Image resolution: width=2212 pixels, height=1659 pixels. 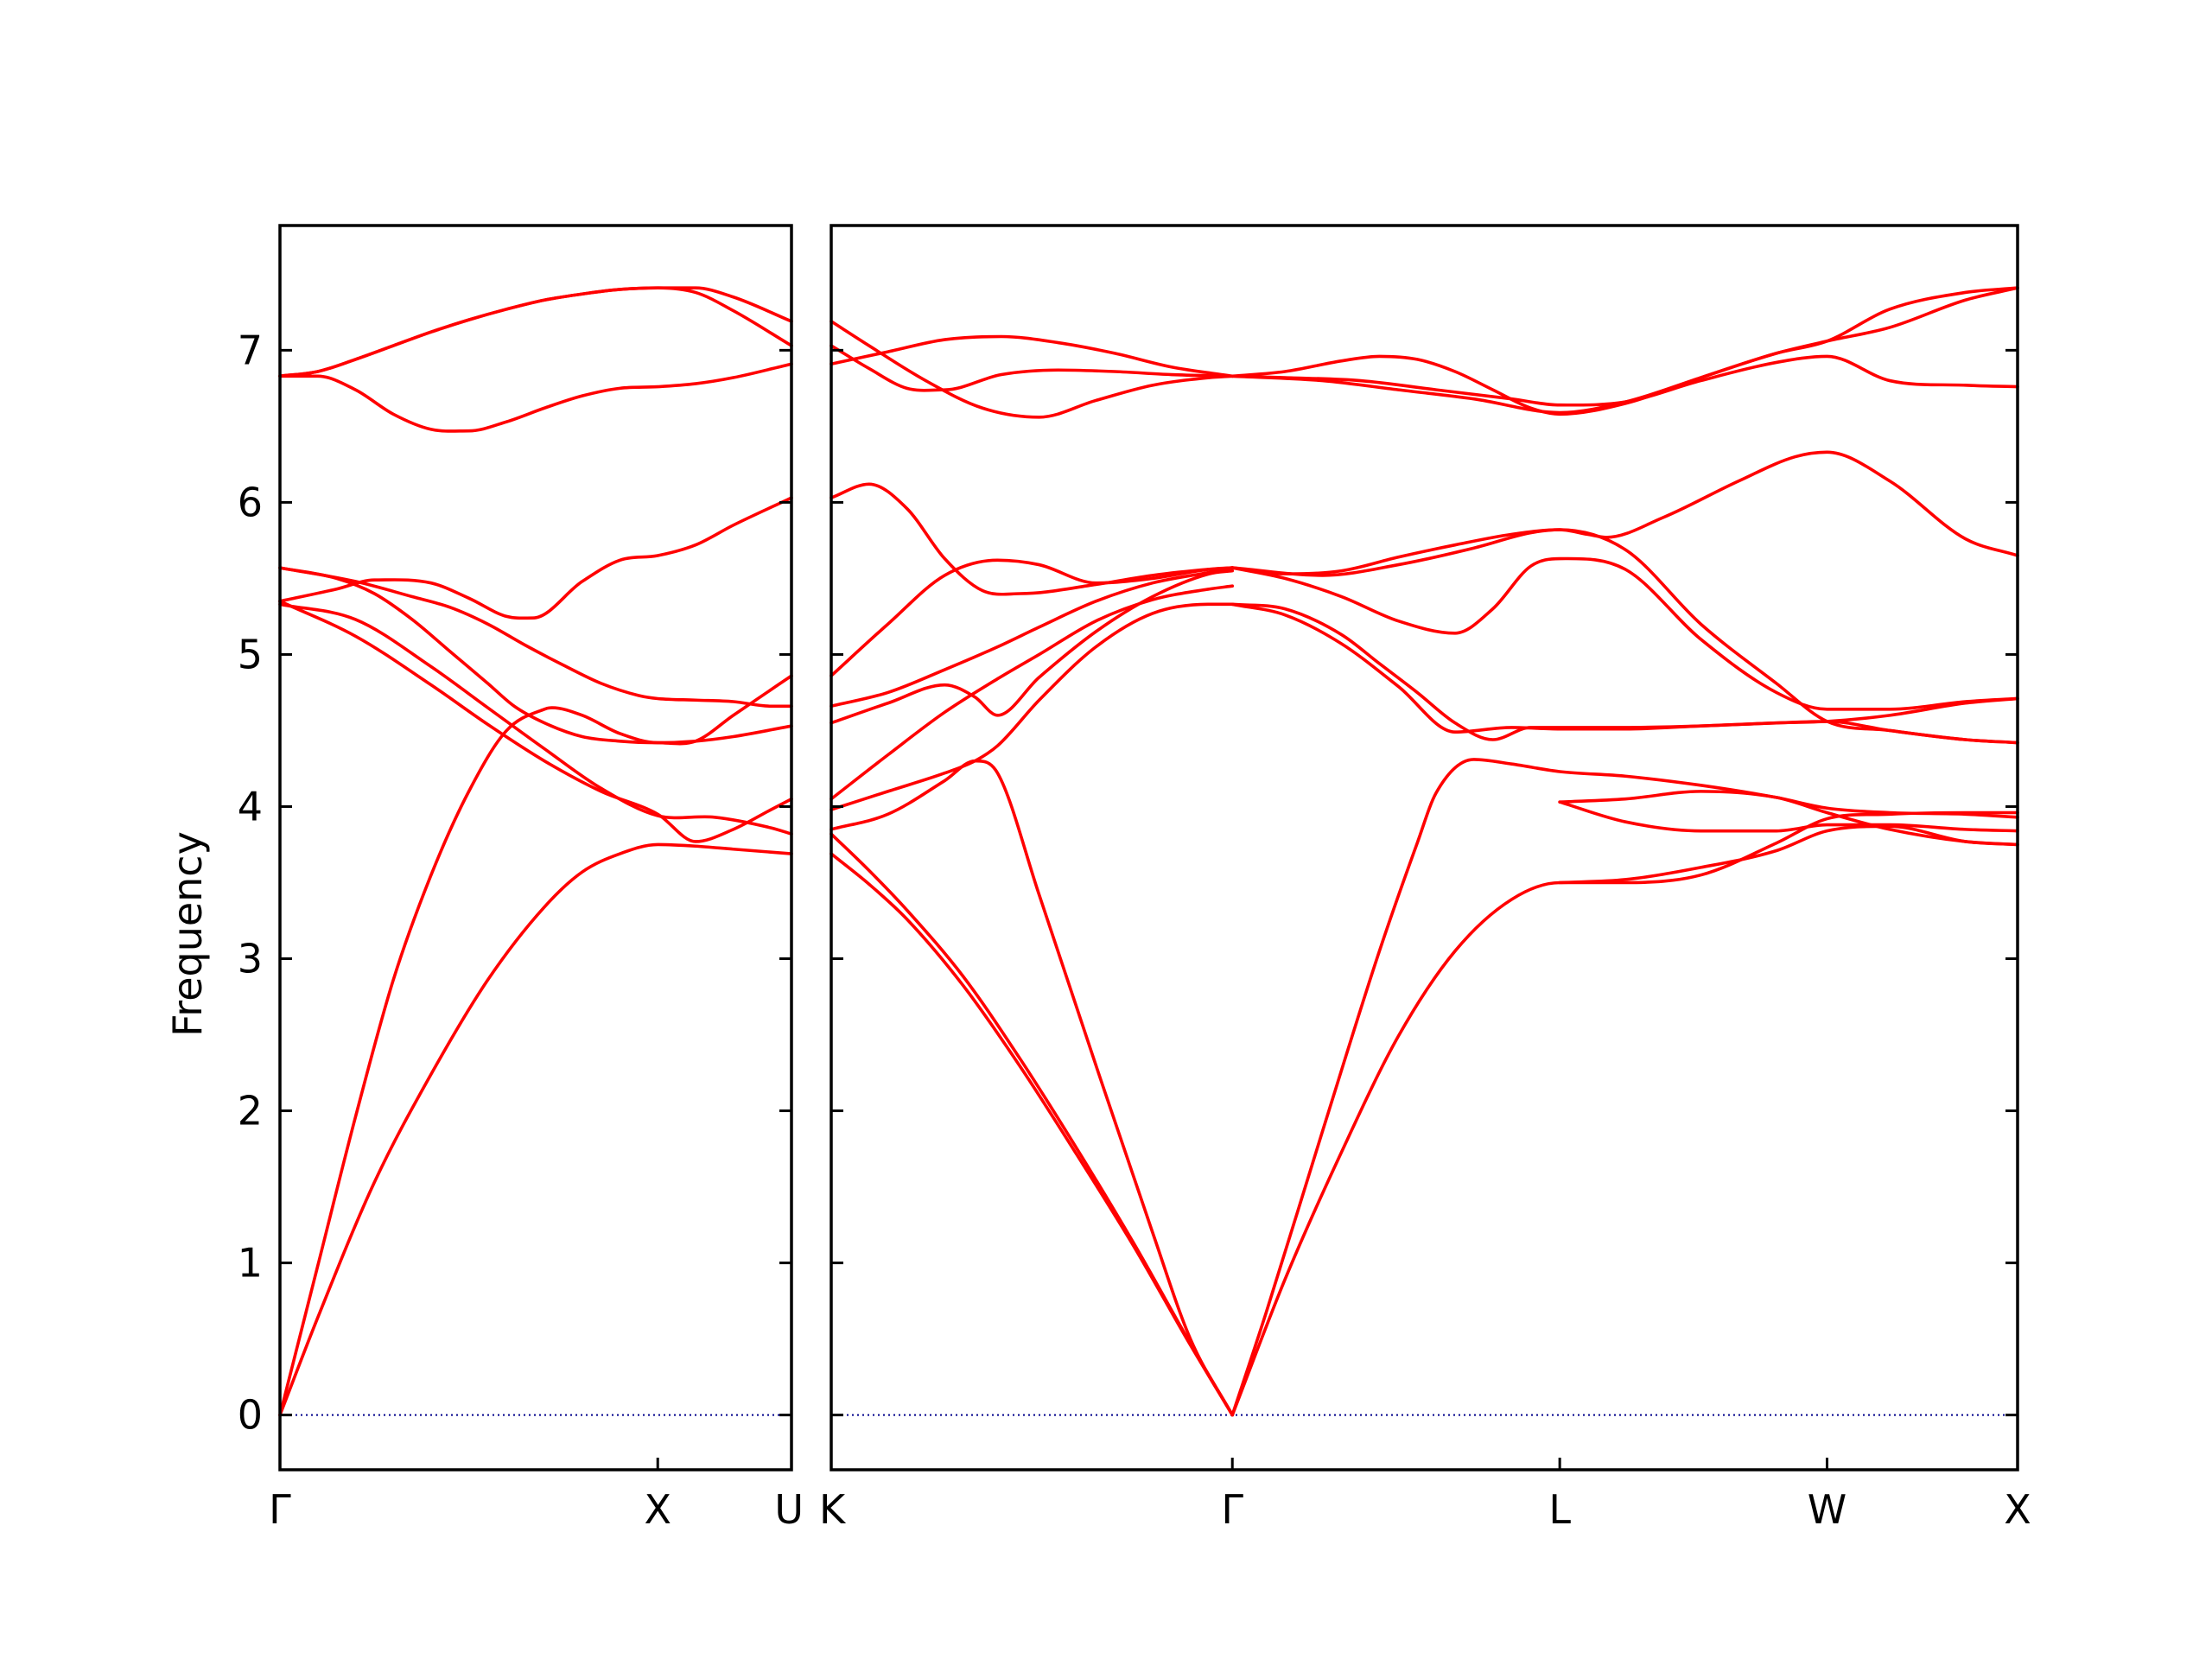 What do you see at coordinates (1827, 1509) in the screenshot?
I see `x-tick-label: W` at bounding box center [1827, 1509].